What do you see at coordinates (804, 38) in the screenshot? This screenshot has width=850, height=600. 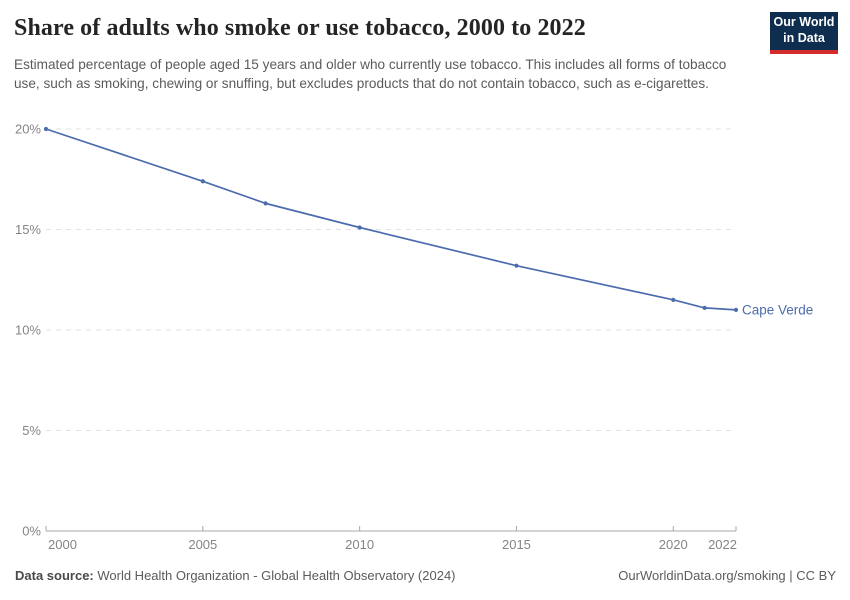 I see `owid-logo-line2: in Data` at bounding box center [804, 38].